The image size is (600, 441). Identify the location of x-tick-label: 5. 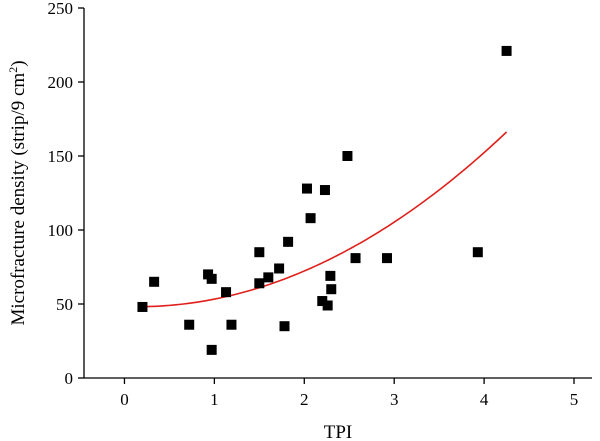
(574, 399).